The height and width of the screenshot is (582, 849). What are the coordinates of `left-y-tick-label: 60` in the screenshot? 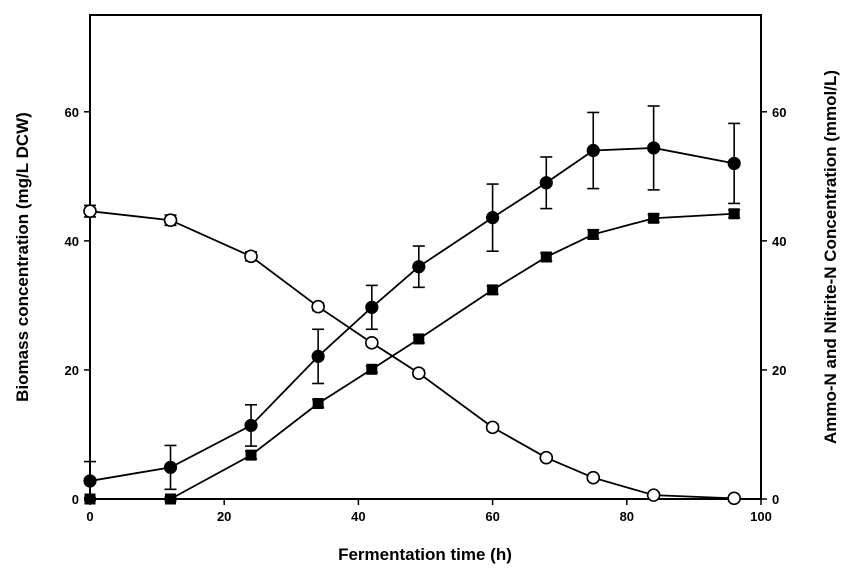 It's located at (72, 112).